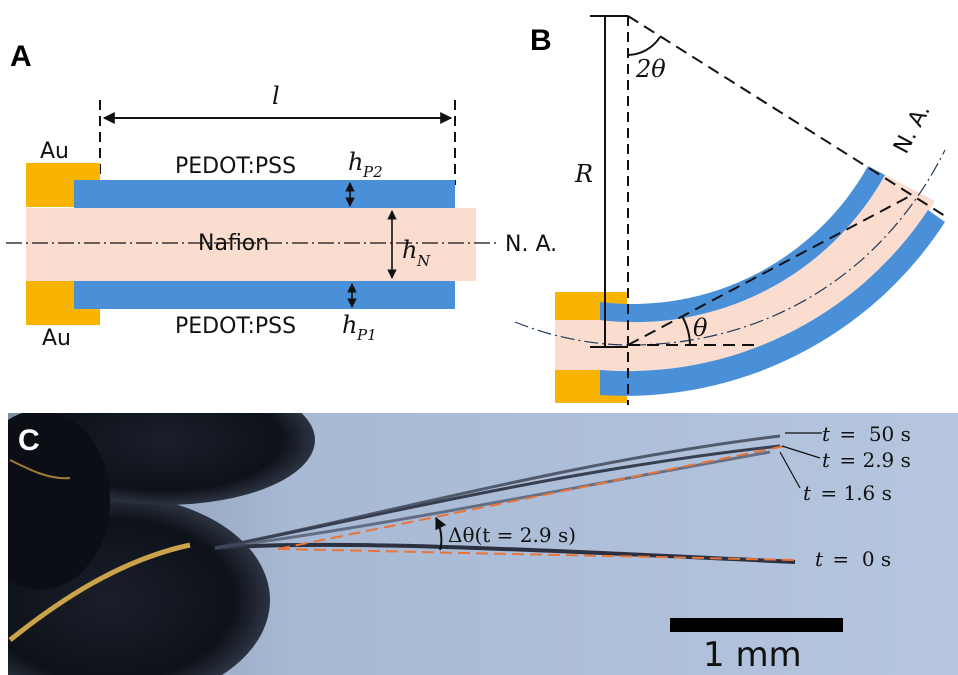  Describe the element at coordinates (644, 46) in the screenshot. I see `angle-arc-top` at that location.